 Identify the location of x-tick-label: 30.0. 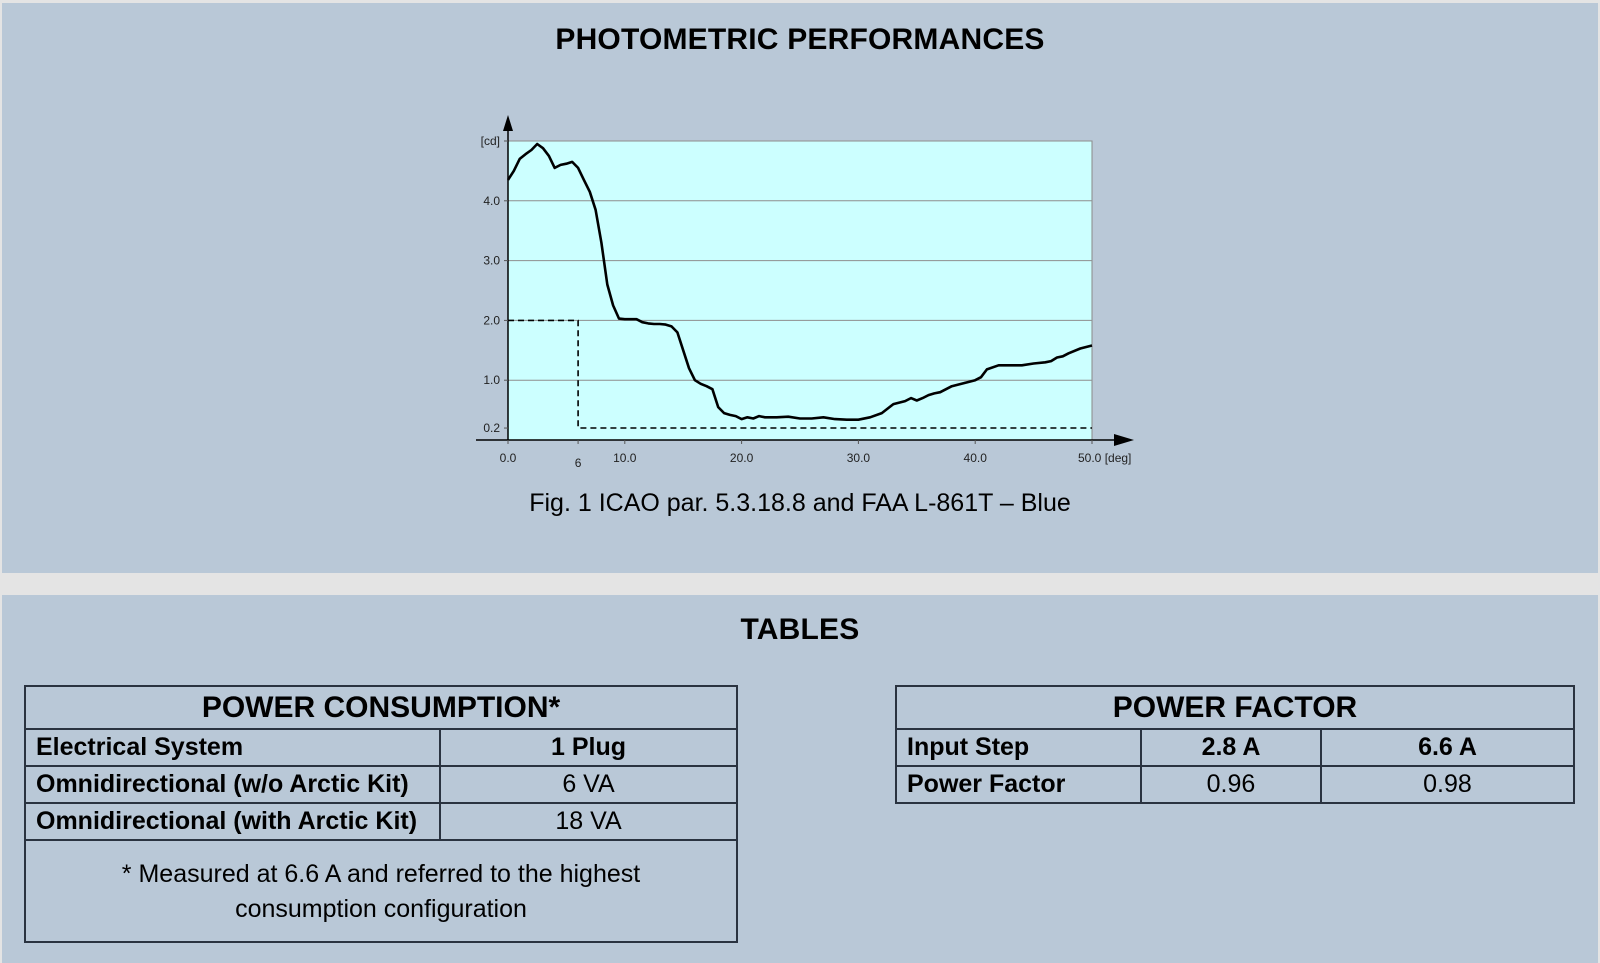
(859, 458).